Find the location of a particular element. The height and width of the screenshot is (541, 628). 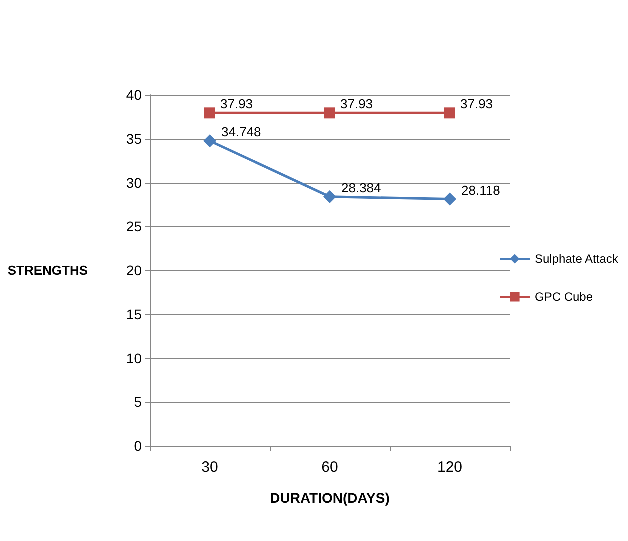

x-tick-label: 30 is located at coordinates (210, 467).